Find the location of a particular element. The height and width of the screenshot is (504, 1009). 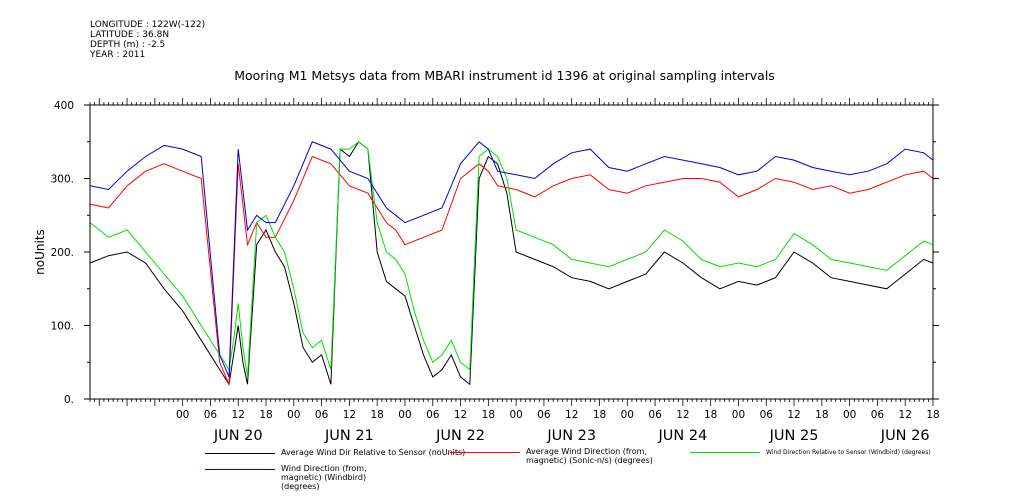

x-hour-label-1: 06 is located at coordinates (211, 415).